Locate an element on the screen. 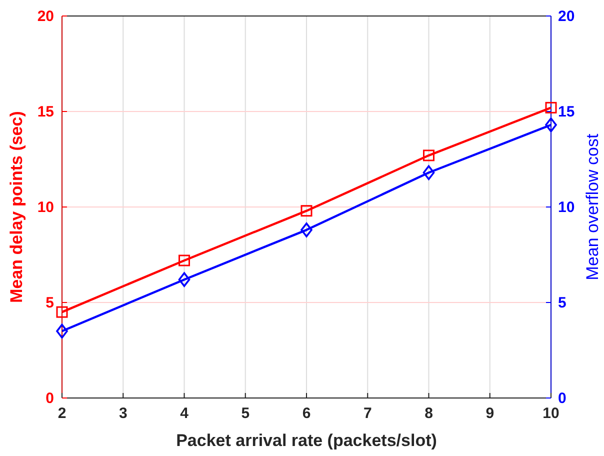 The width and height of the screenshot is (604, 456). y2-tick-label: 5 is located at coordinates (562, 303).